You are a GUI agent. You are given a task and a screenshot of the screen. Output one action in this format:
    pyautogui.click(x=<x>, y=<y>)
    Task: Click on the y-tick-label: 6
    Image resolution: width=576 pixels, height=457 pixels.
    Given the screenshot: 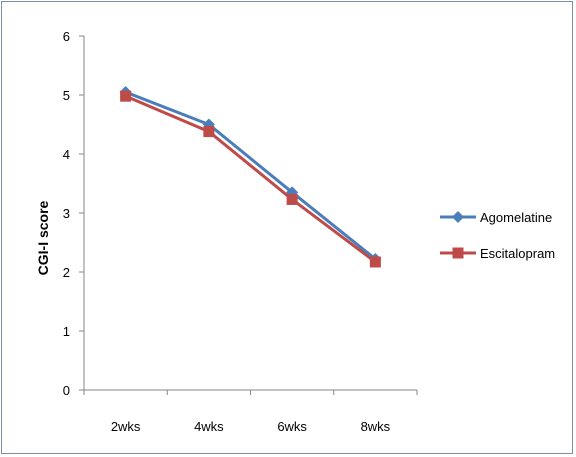 What is the action you would take?
    pyautogui.click(x=66, y=36)
    